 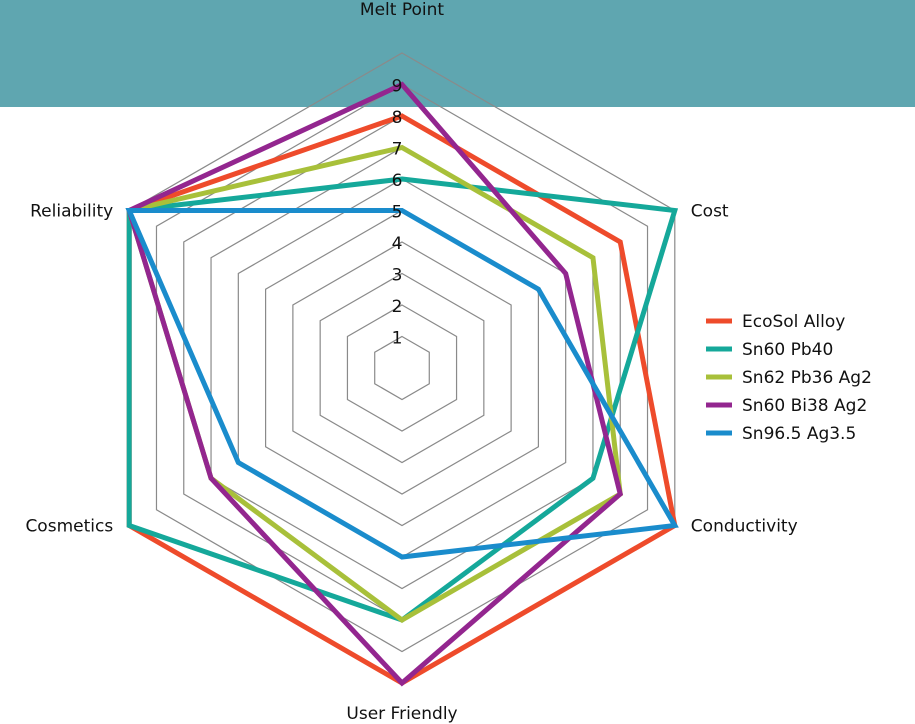 I want to click on tick-label-1: 1, so click(x=397, y=339).